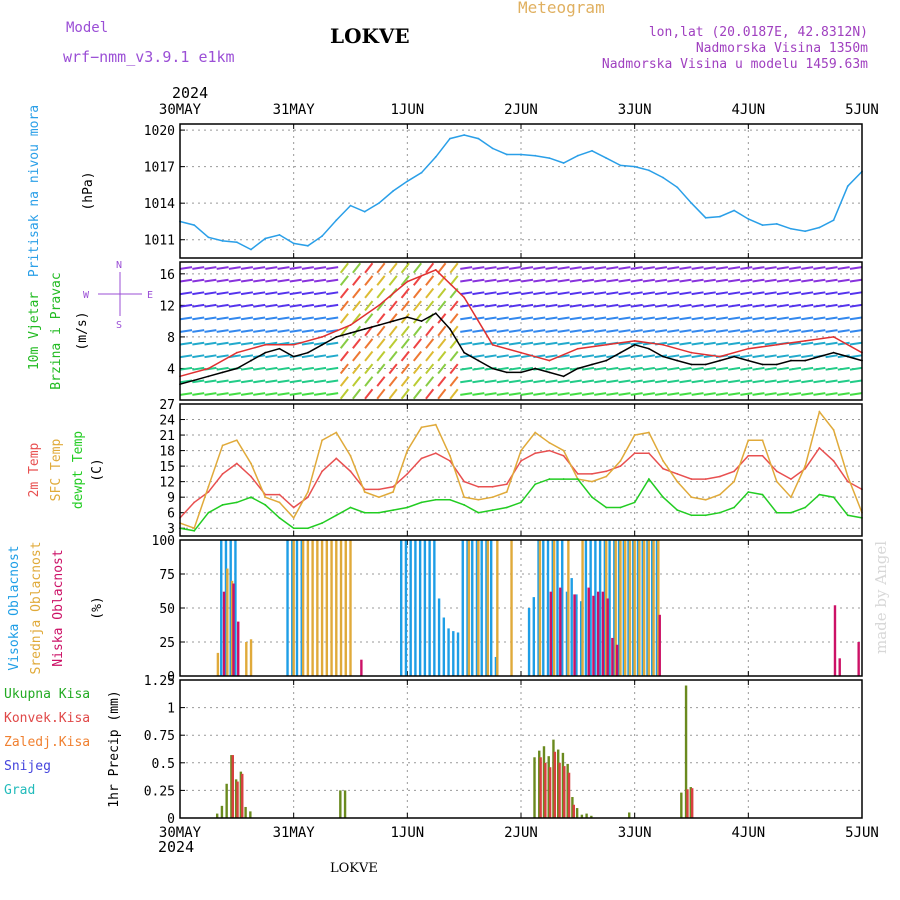 This screenshot has width=900, height=900. What do you see at coordinates (88, 190) in the screenshot?
I see `pressure-ylabel: (hPa)` at bounding box center [88, 190].